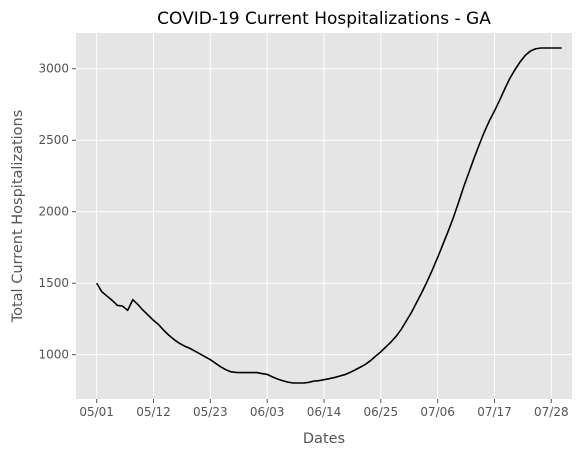  Describe the element at coordinates (324, 439) in the screenshot. I see `x-axis-label: Dates` at that location.